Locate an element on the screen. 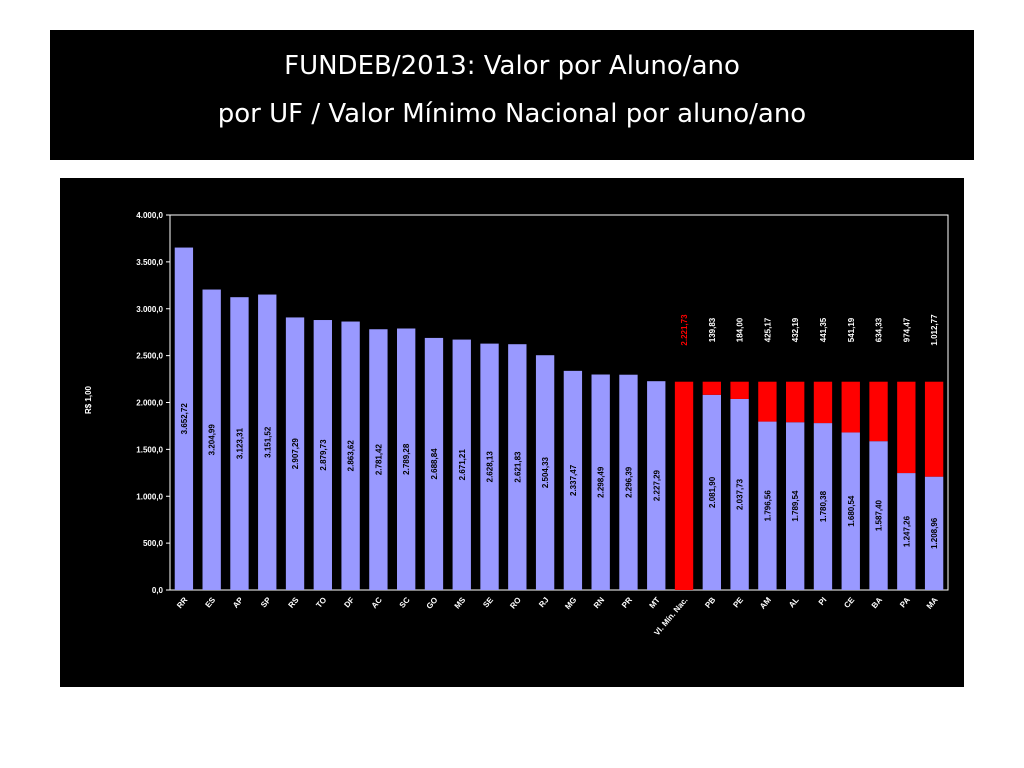 The width and height of the screenshot is (1024, 768). value-label: 2.296,39 is located at coordinates (628, 482).